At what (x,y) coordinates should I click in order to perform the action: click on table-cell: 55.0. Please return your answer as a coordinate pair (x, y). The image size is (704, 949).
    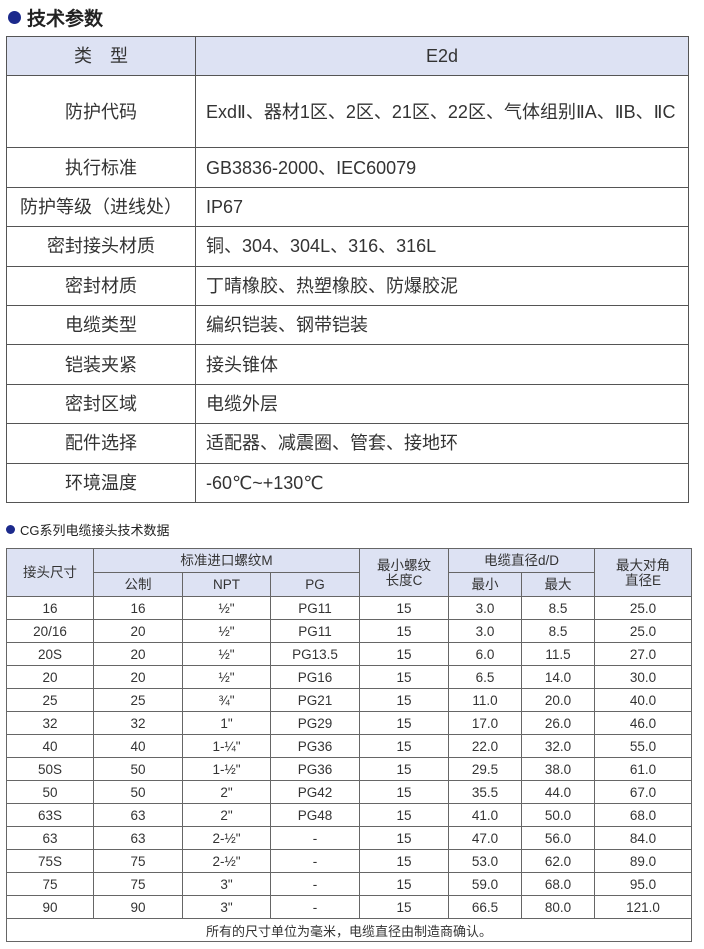
    Looking at the image, I should click on (643, 746).